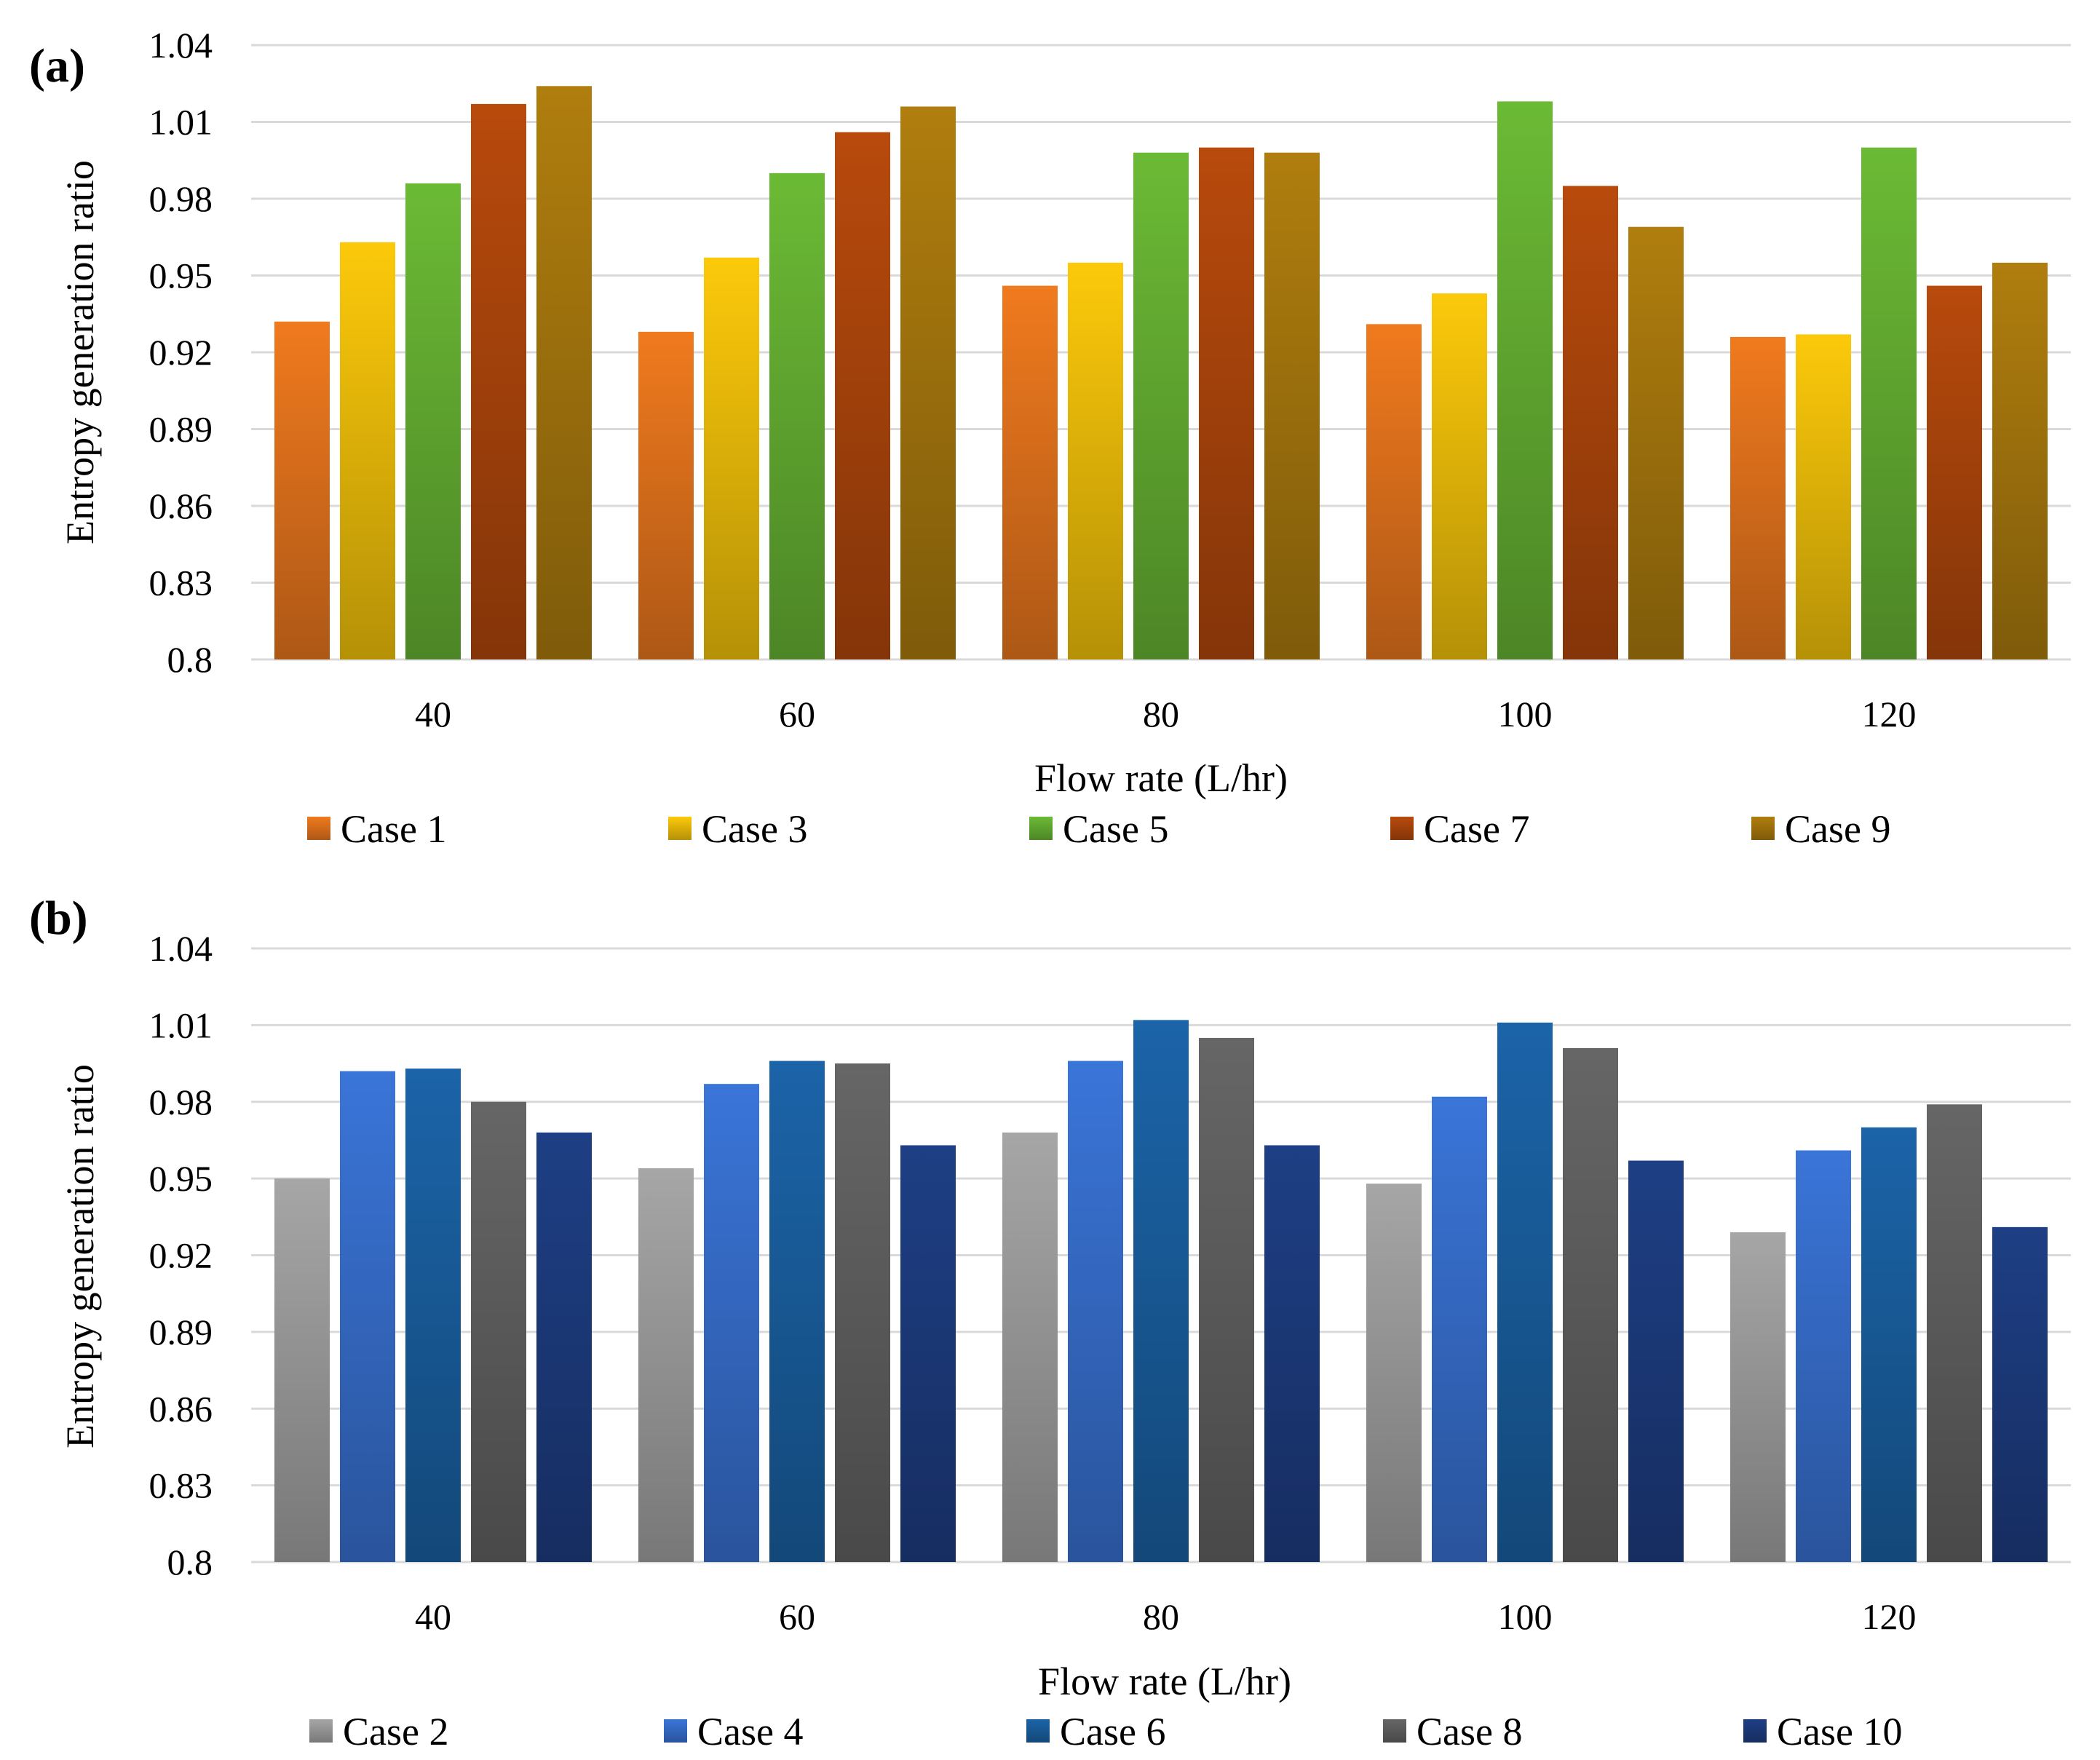 Image resolution: width=2100 pixels, height=1760 pixels. What do you see at coordinates (1164, 1681) in the screenshot?
I see `x-axis-title-b: Flow rate (L/hr)` at bounding box center [1164, 1681].